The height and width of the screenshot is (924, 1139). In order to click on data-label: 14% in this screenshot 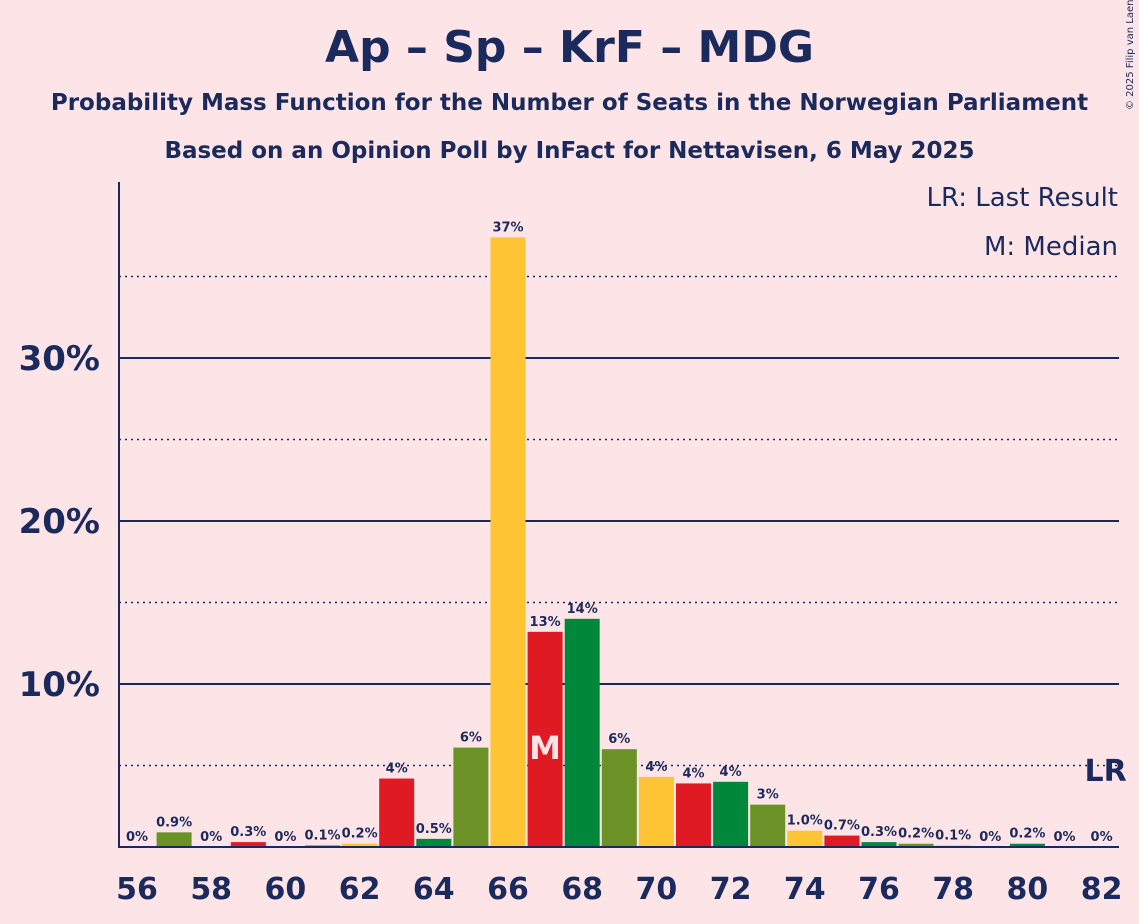, I will do `click(582, 609)`.